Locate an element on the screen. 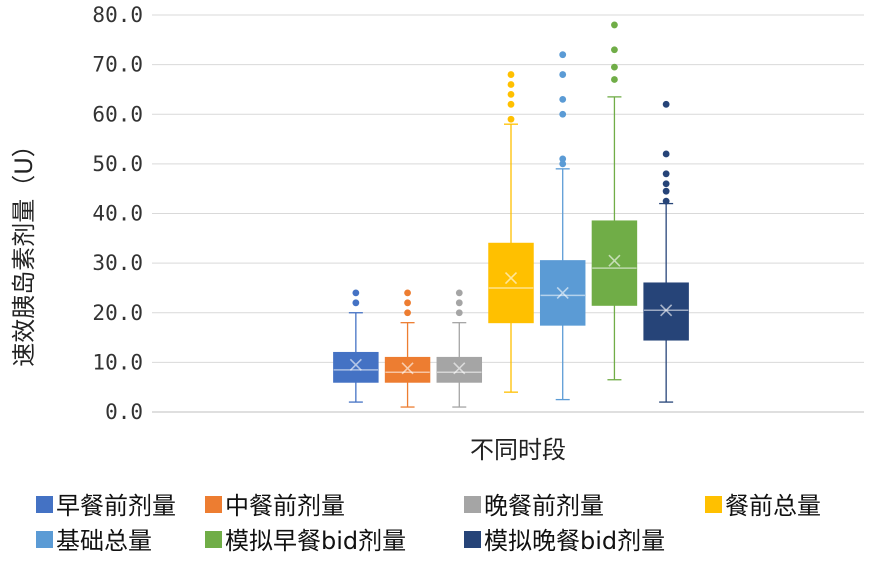 The height and width of the screenshot is (569, 886). legend-label: 餐前总量 is located at coordinates (773, 506).